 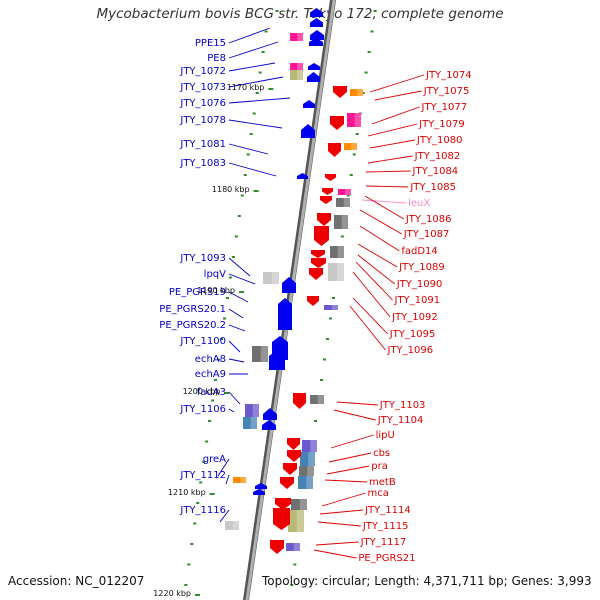 I want to click on forward-gene-label: echA9, so click(x=210, y=374).